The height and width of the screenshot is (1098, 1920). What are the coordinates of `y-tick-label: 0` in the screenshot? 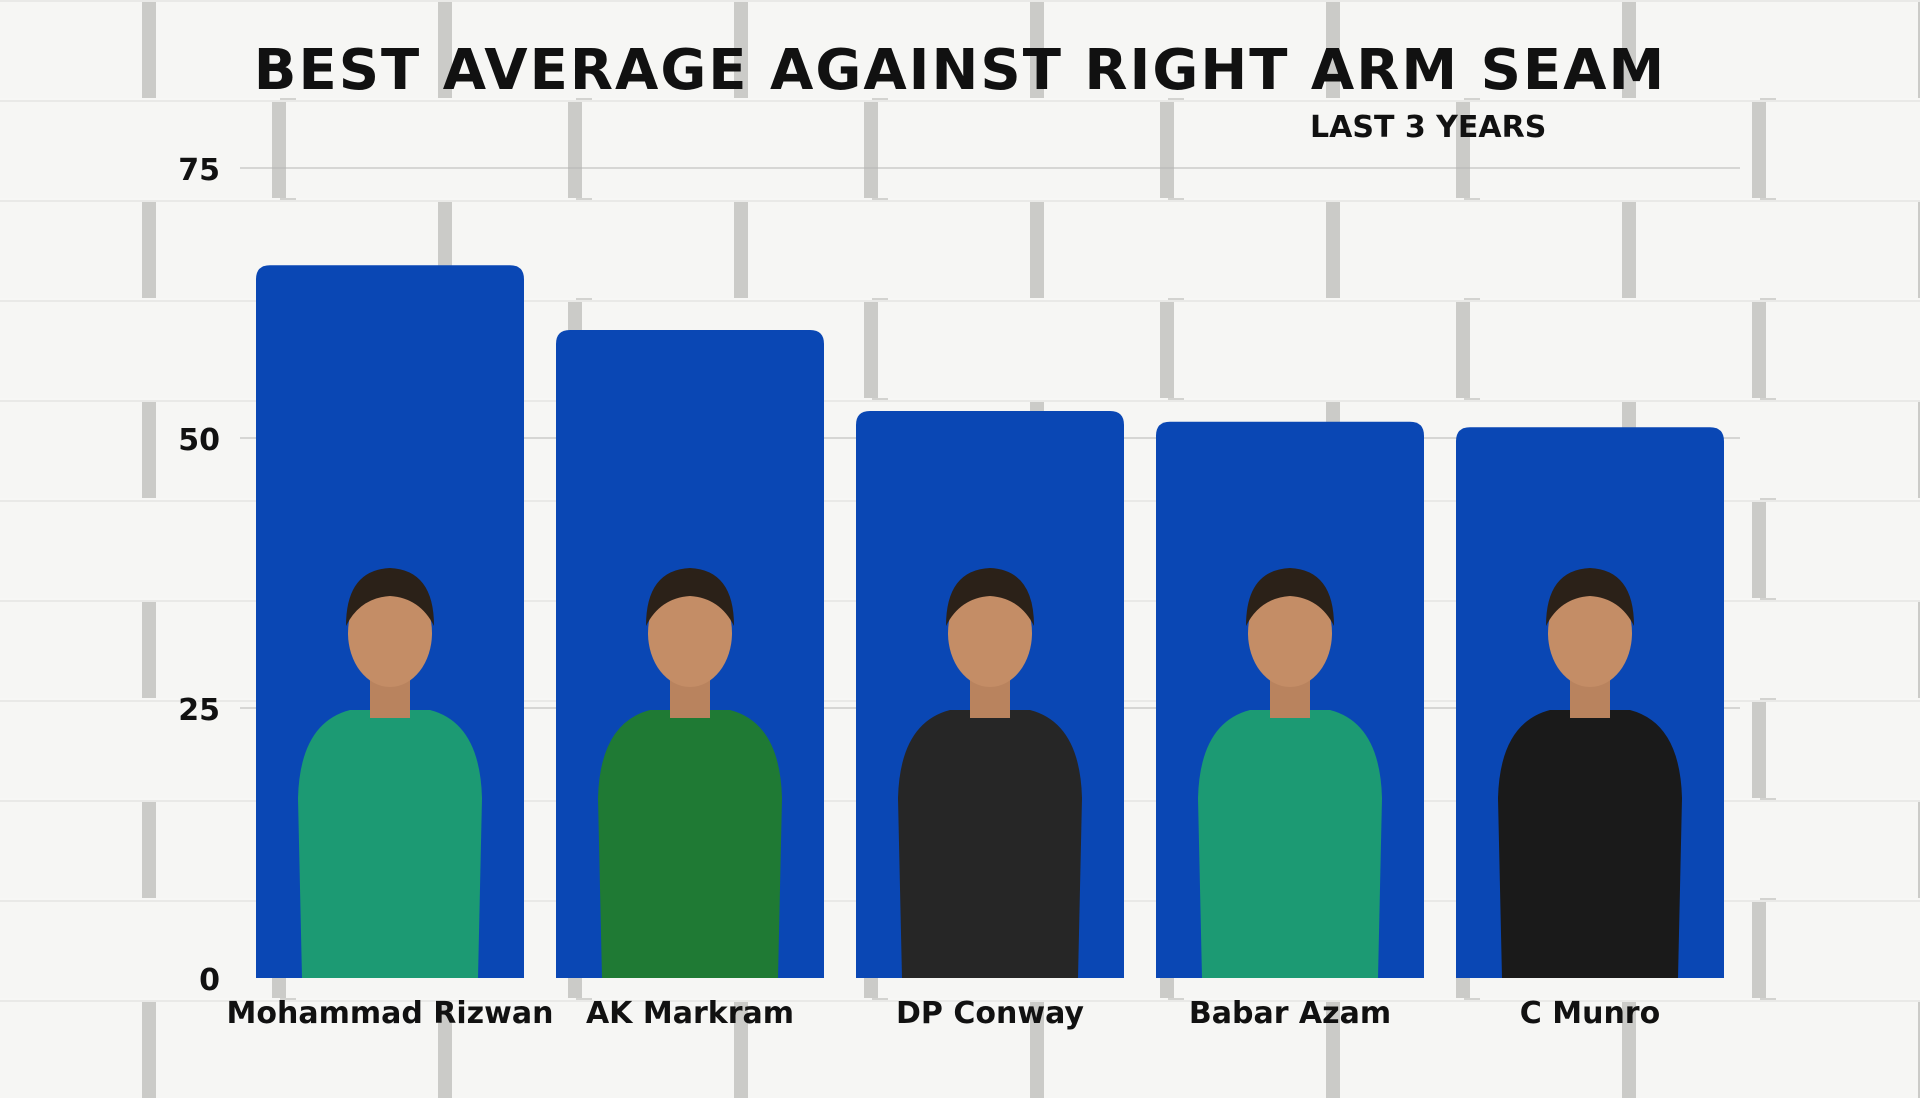 It's located at (209, 980).